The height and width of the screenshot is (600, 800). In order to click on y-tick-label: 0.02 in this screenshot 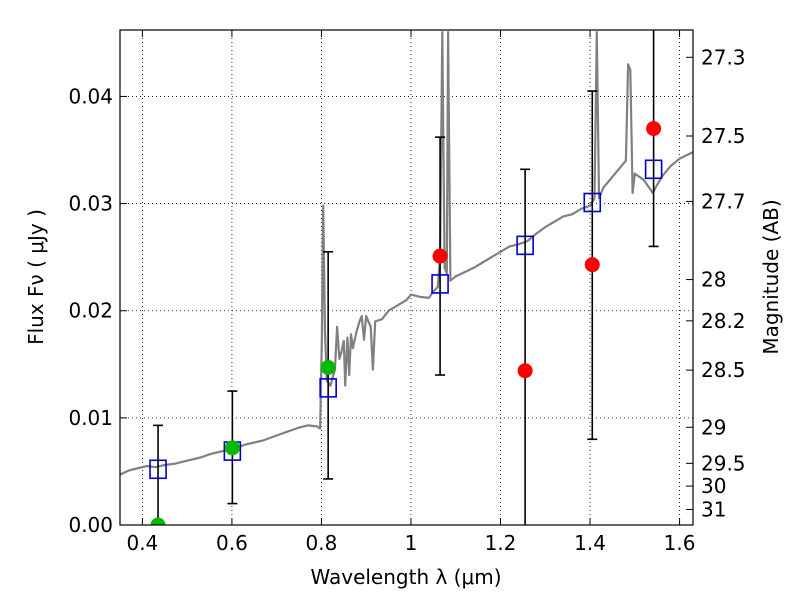, I will do `click(90, 311)`.